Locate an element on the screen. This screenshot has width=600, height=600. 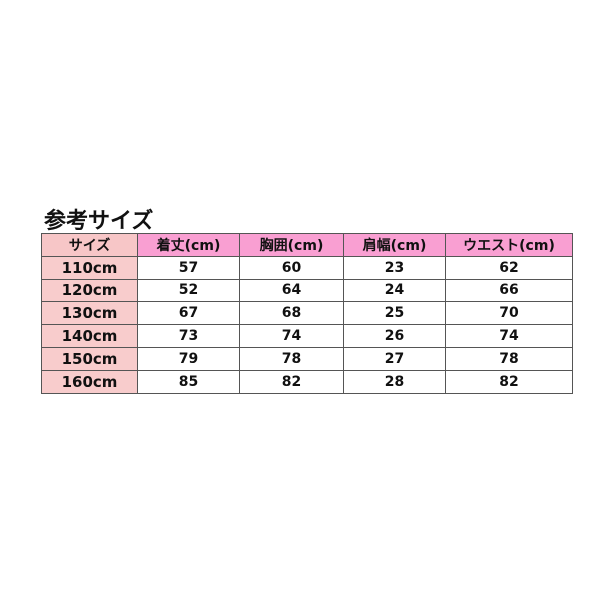
table-row: 160cm 85 82 28 82 is located at coordinates (307, 381).